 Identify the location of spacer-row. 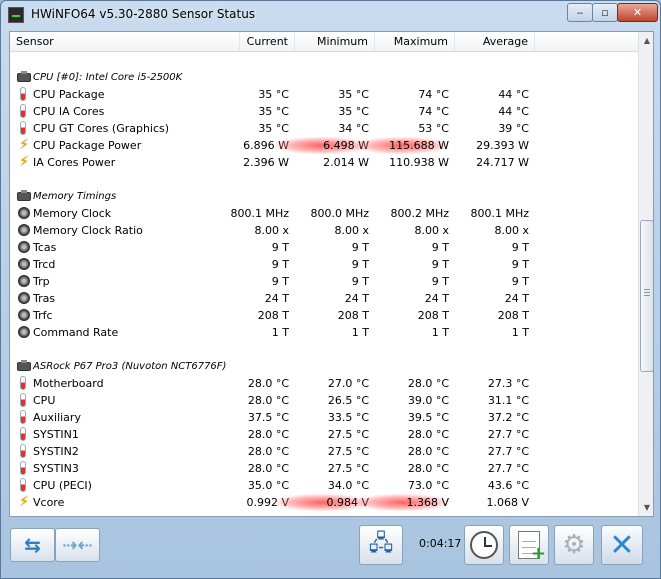
(324, 179).